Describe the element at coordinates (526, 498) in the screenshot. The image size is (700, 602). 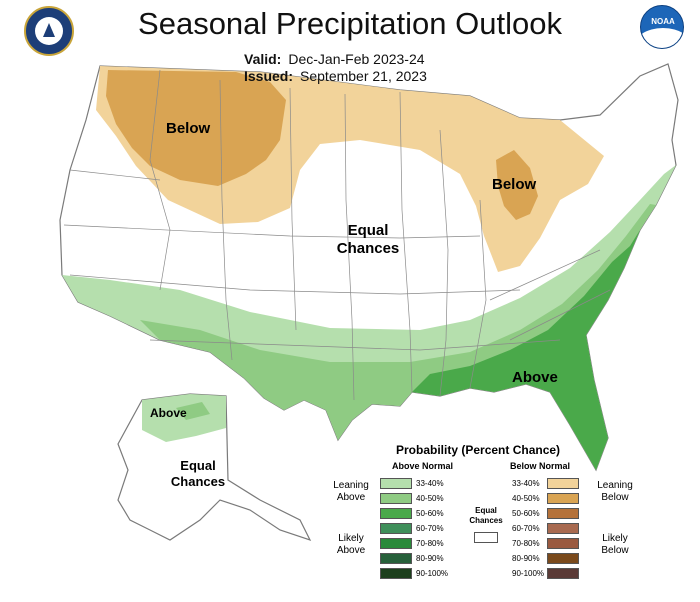
I see `legend-below-range-label: 40-50%` at that location.